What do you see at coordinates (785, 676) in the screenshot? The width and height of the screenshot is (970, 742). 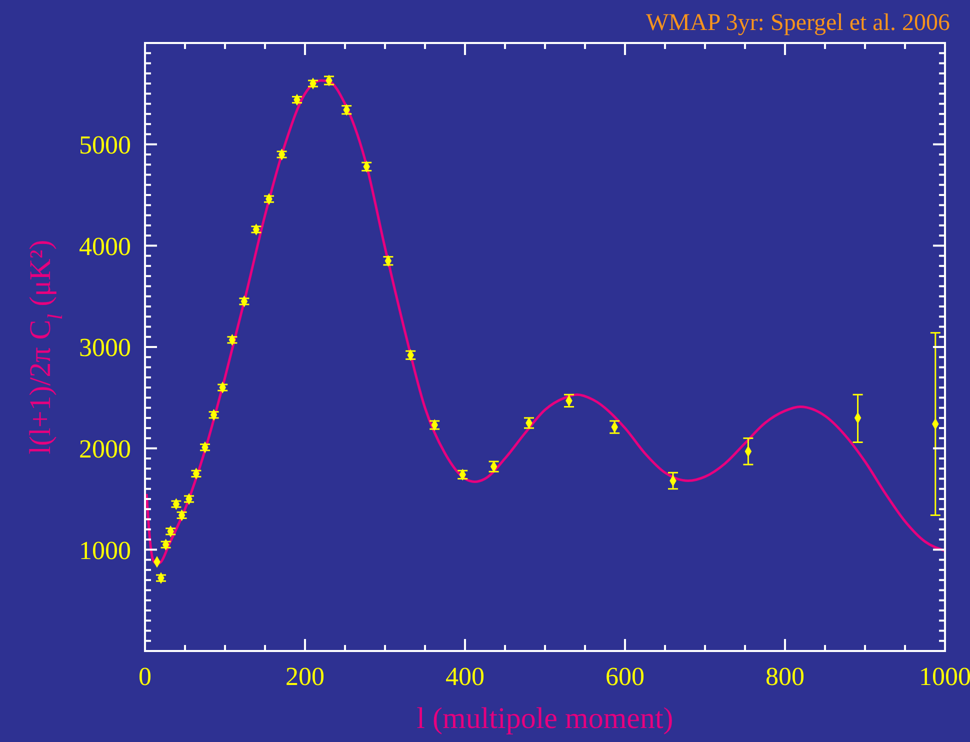 I see `x-tick-label: 800` at bounding box center [785, 676].